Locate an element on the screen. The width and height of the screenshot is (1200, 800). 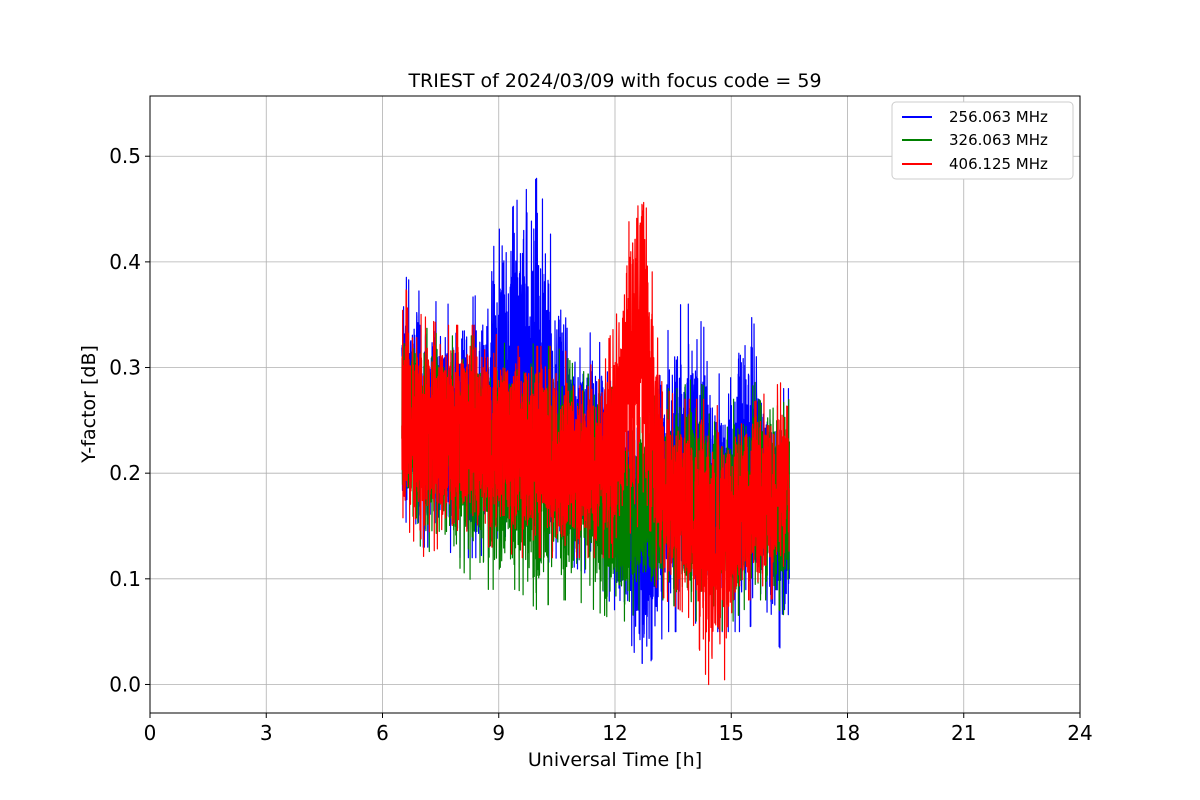
legend-label-256: 256.063 MHz is located at coordinates (998, 117).